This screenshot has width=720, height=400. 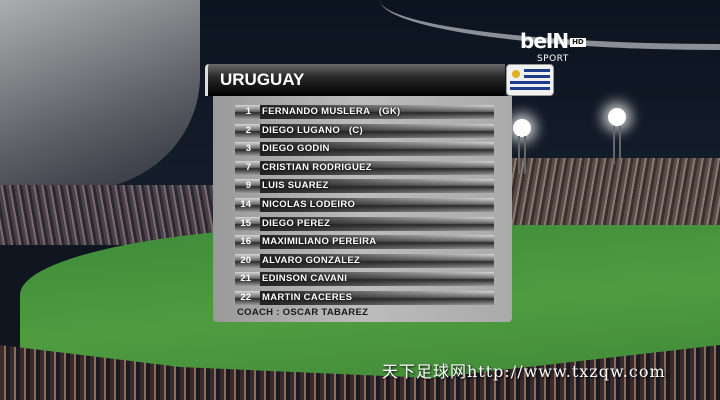 I want to click on player-name: LUIS SUAREZ, so click(x=377, y=186).